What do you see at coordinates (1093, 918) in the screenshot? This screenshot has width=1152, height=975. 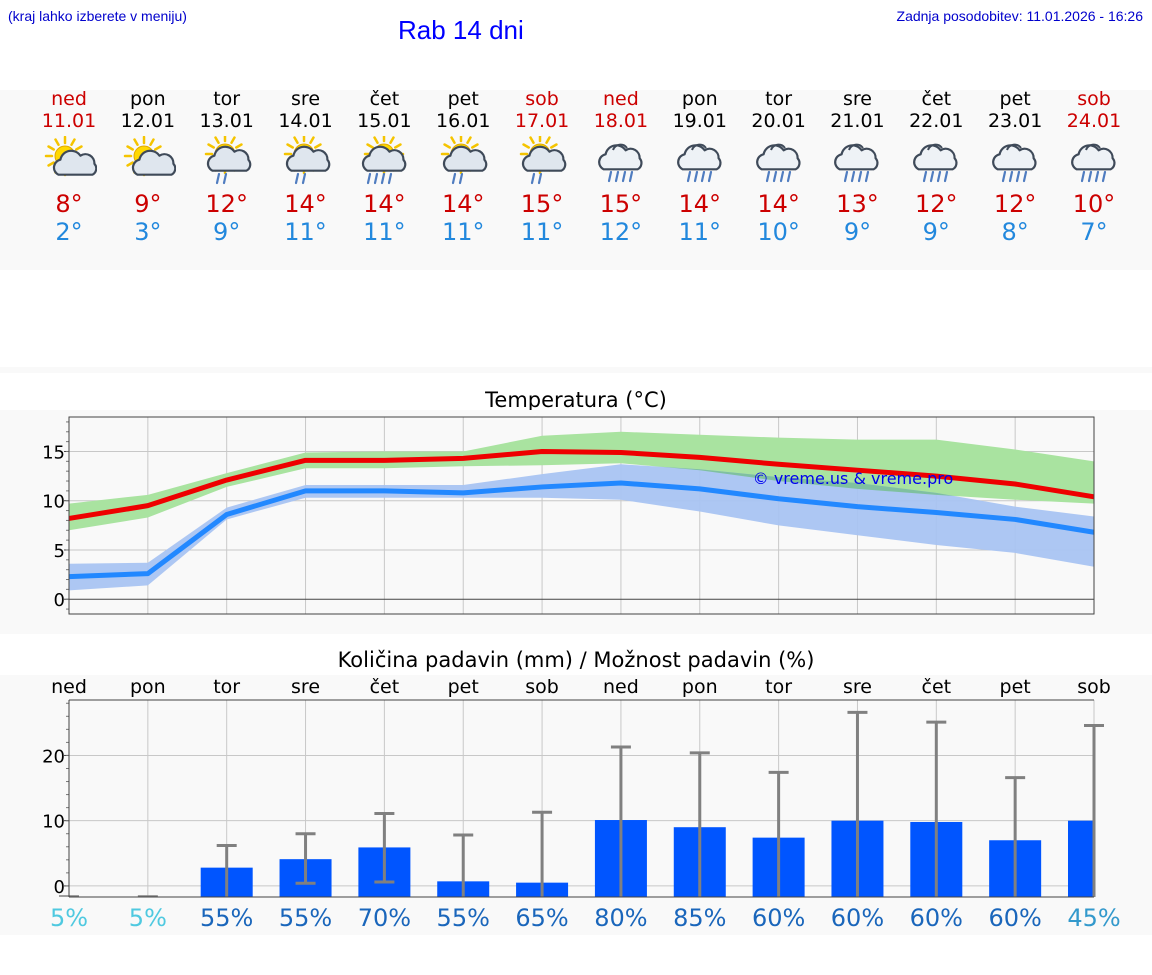 I see `precipitation-chance-label: 45%` at bounding box center [1093, 918].